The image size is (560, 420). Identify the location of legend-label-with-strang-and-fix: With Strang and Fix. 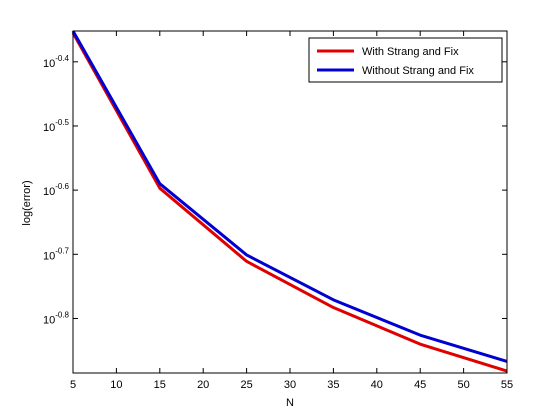
(410, 52).